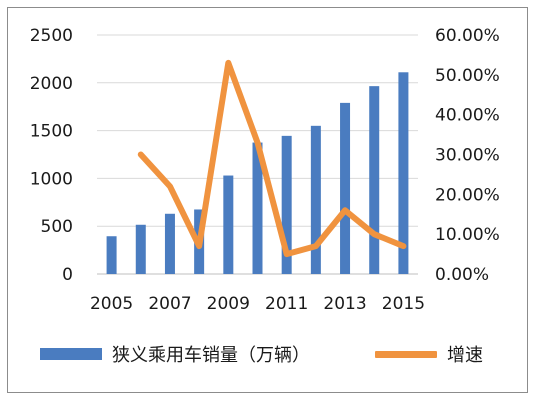 Image resolution: width=538 pixels, height=403 pixels. I want to click on bar-2005, so click(111, 255).